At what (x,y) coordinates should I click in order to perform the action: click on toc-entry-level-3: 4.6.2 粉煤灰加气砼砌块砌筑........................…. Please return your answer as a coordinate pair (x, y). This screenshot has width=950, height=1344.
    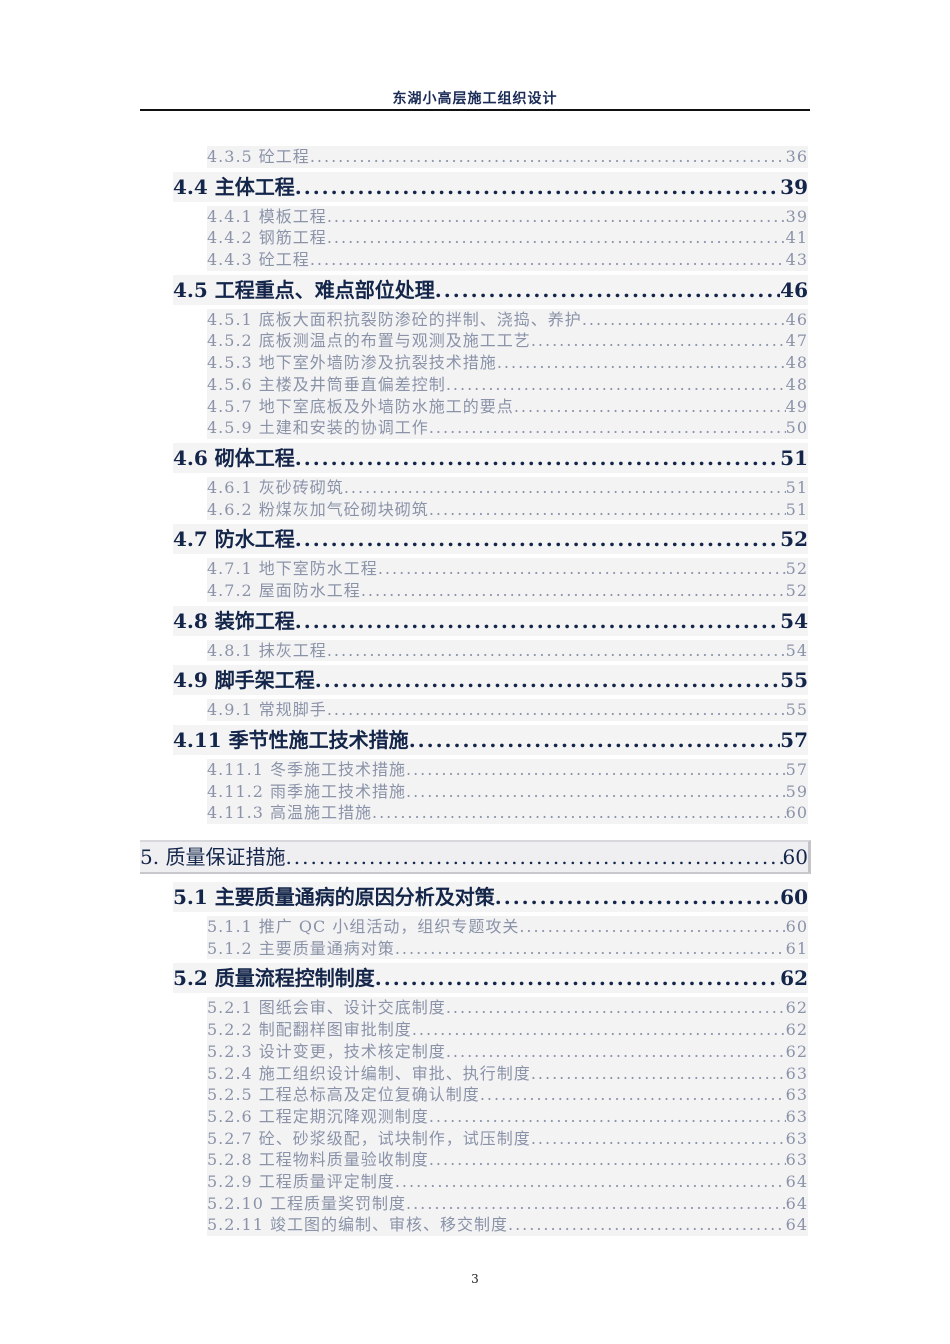
    Looking at the image, I should click on (507, 509).